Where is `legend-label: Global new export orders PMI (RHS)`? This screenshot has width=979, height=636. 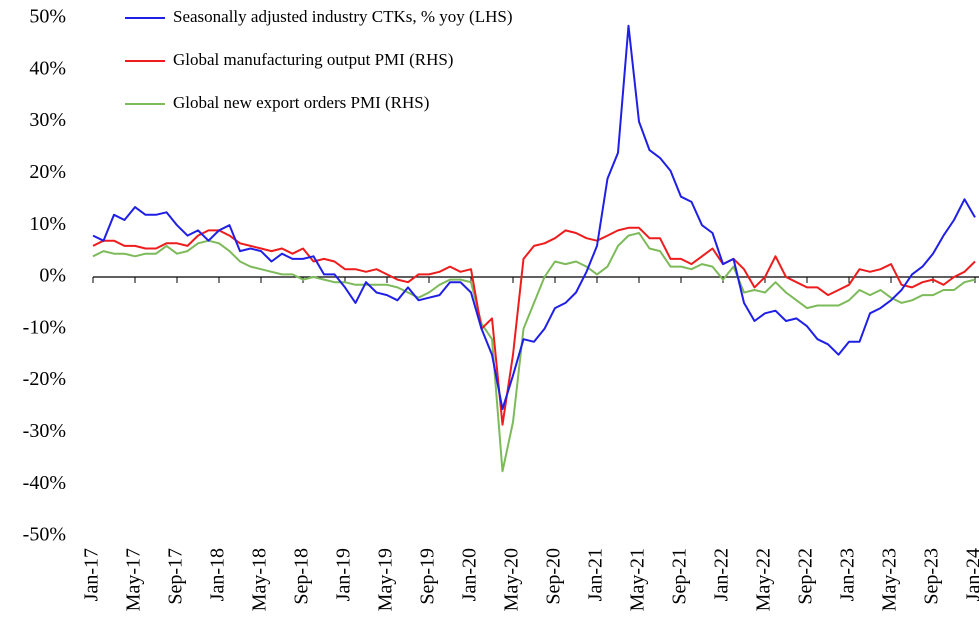
legend-label: Global new export orders PMI (RHS) is located at coordinates (301, 102).